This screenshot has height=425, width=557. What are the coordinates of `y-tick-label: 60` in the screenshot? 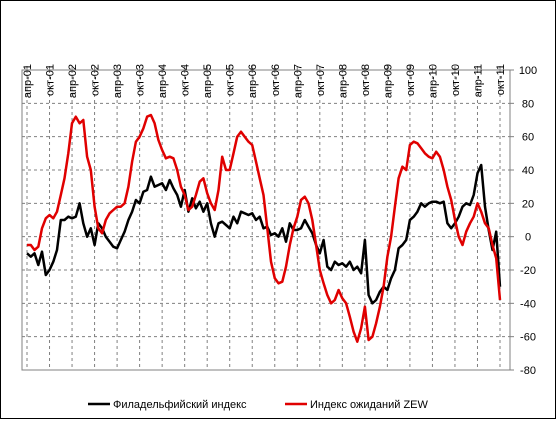 It's located at (528, 138).